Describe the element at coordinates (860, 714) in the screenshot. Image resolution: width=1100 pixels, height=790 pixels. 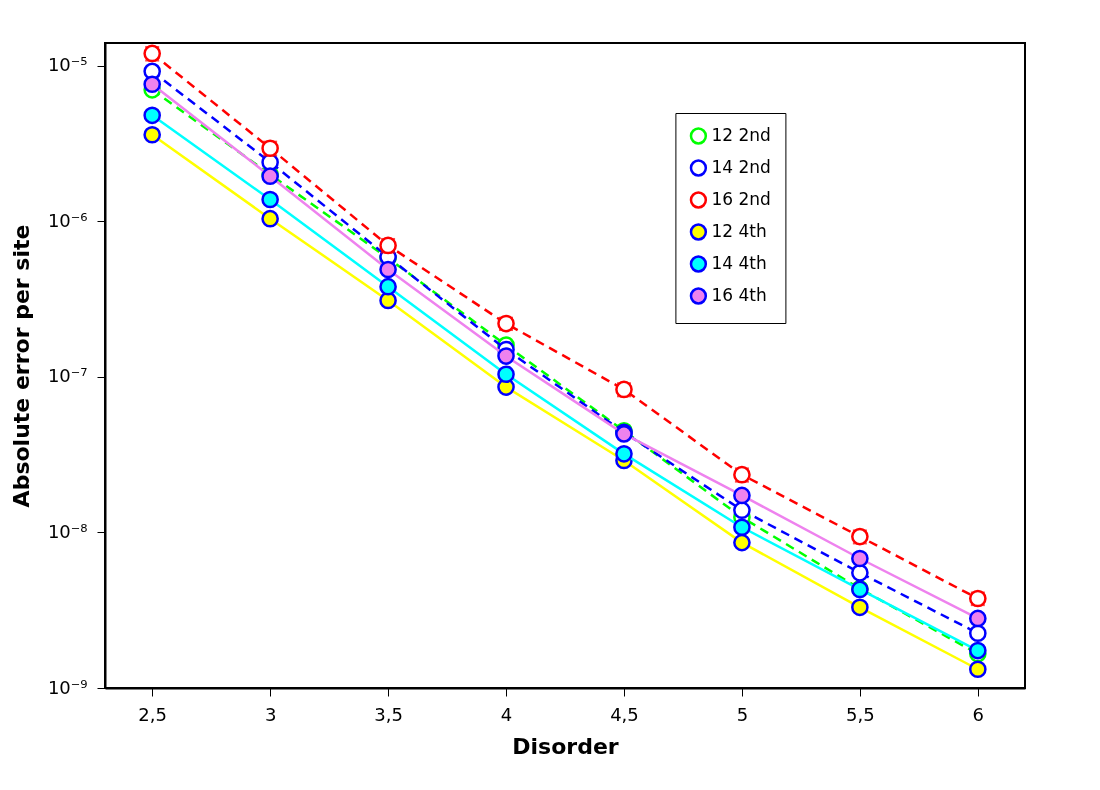
I see `x-tick-label: 5,5` at that location.